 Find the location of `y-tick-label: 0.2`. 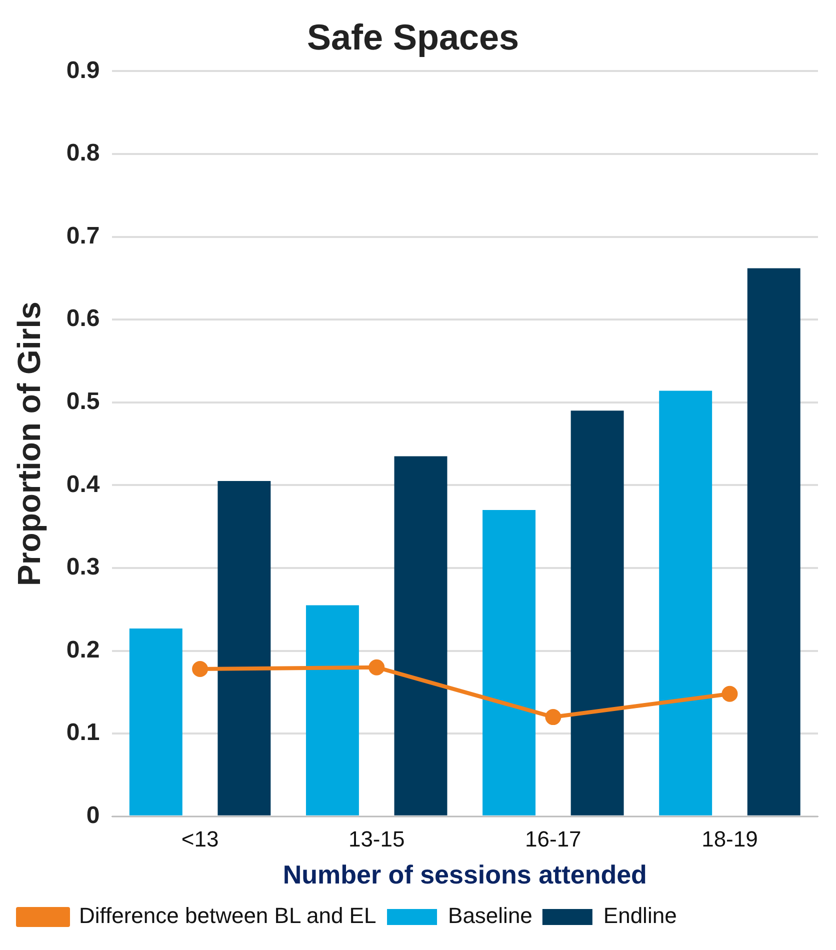

y-tick-label: 0.2 is located at coordinates (83, 650).